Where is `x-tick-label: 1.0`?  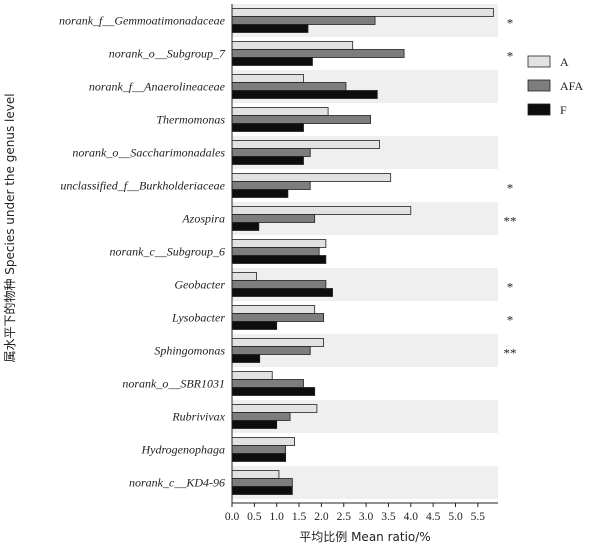 x-tick-label: 1.0 is located at coordinates (277, 517).